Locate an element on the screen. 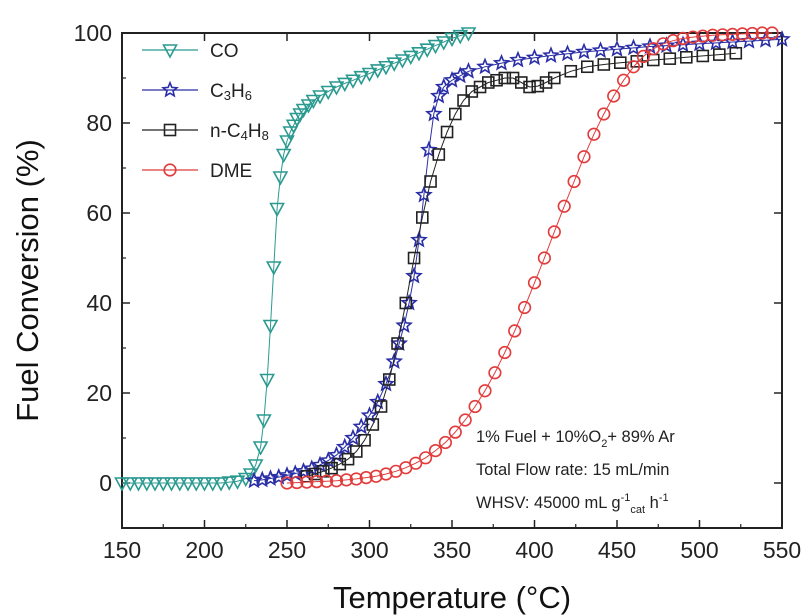  x-tick-label: 500 is located at coordinates (699, 550).